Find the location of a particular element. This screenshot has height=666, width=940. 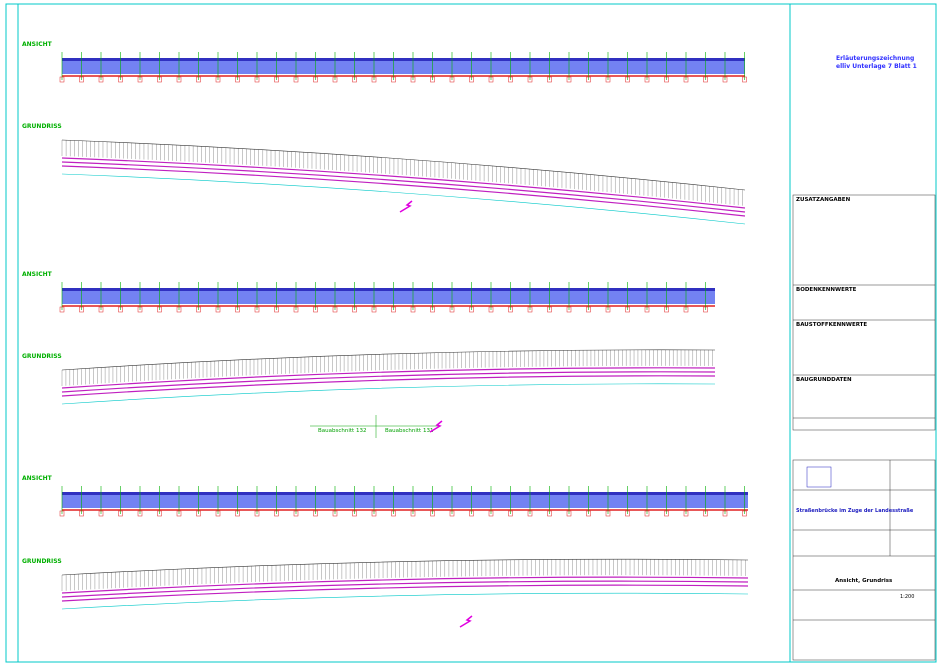

header-subtitle: elliv Unterlage 7 Blatt 1 is located at coordinates (876, 66).